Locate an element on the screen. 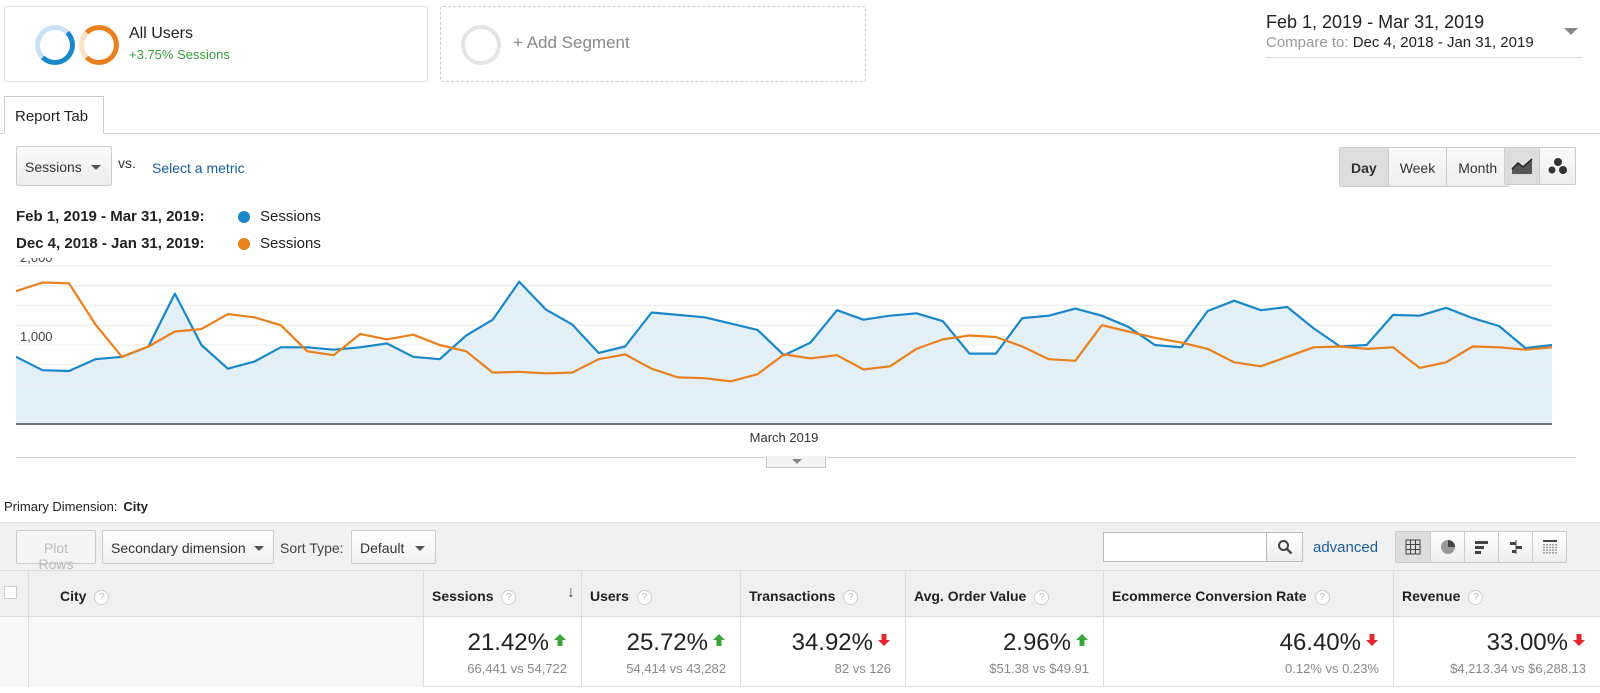  advanced-filter-link: advanced is located at coordinates (1345, 547).